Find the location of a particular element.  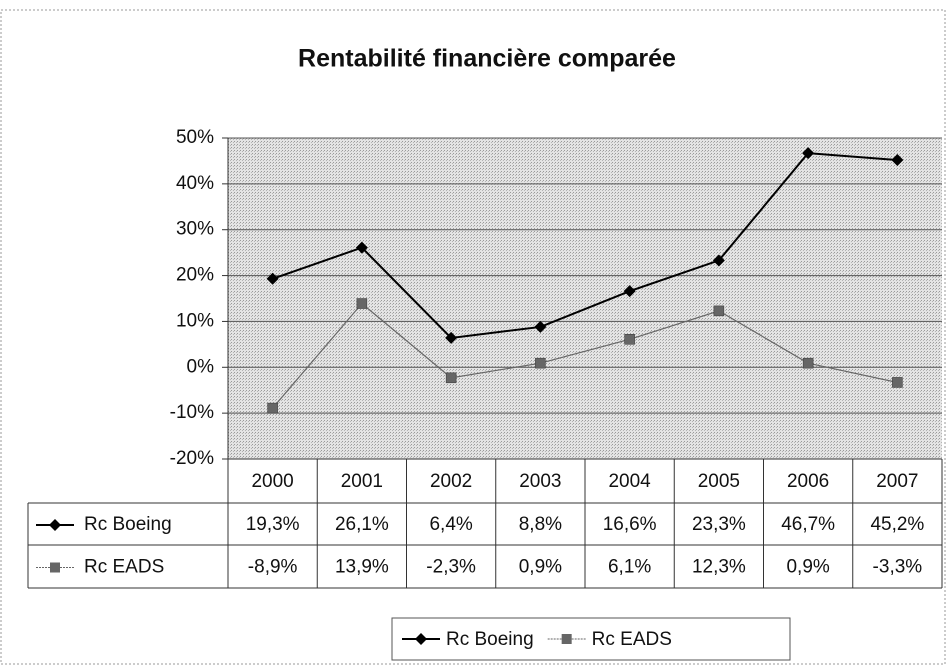

data-label: 12,3% is located at coordinates (719, 567).